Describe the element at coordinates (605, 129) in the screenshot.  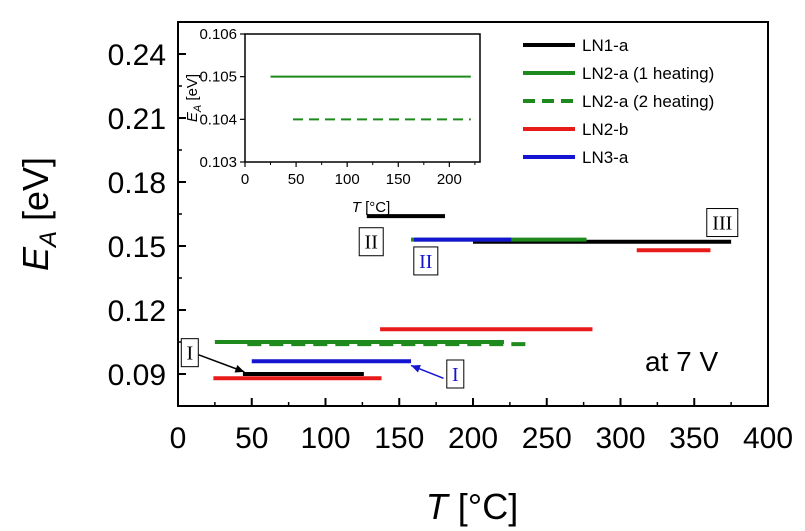
I see `legend-label: LN2-b` at that location.